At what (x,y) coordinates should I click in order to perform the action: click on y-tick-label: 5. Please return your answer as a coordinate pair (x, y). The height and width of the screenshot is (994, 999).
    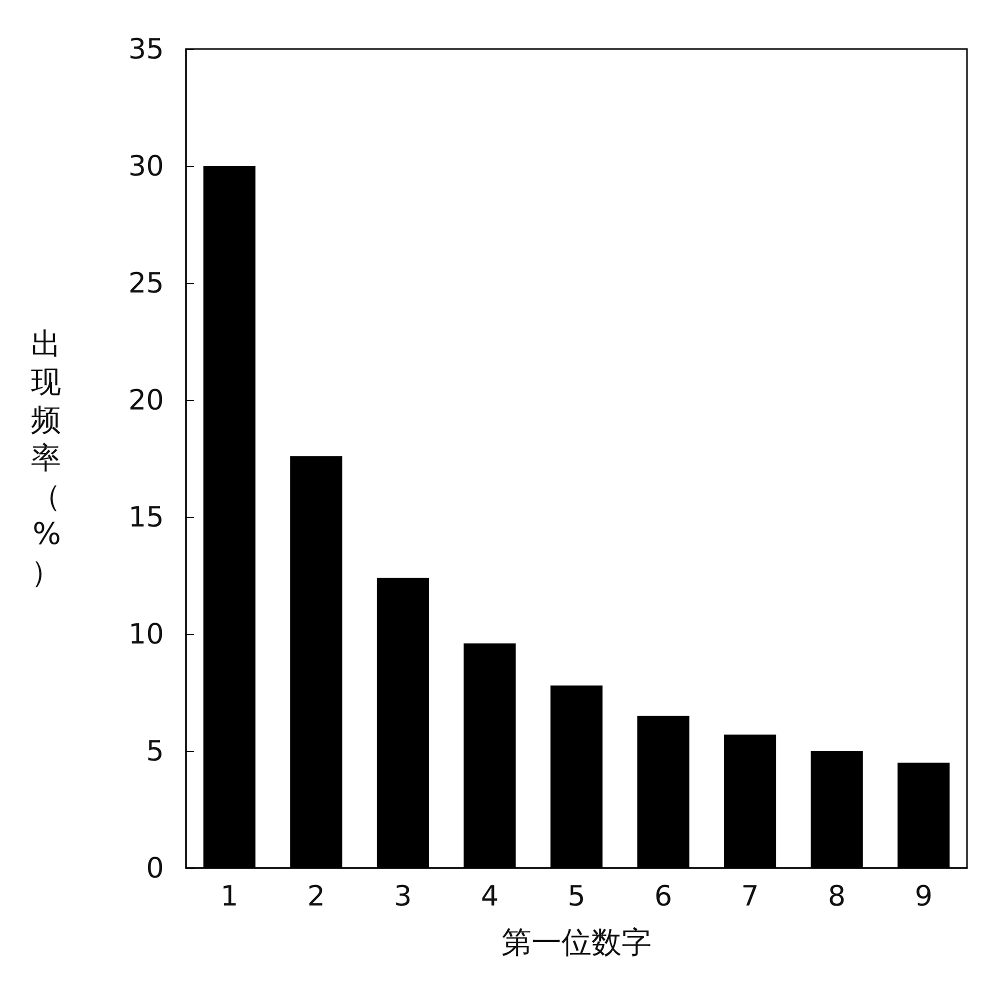
    Looking at the image, I should click on (155, 751).